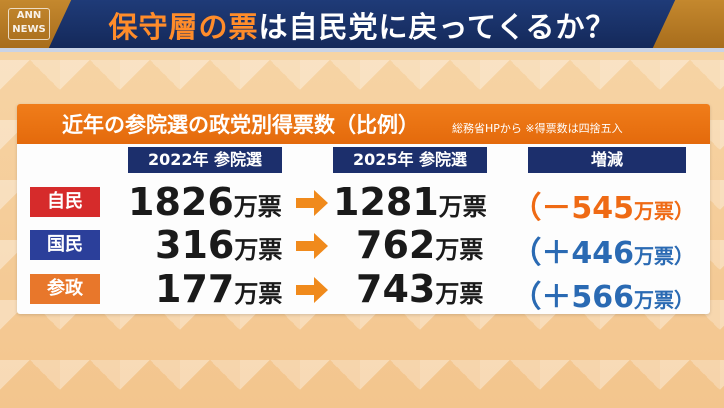 The image size is (724, 408). I want to click on diff-sansei: （＋566万票）, so click(602, 294).